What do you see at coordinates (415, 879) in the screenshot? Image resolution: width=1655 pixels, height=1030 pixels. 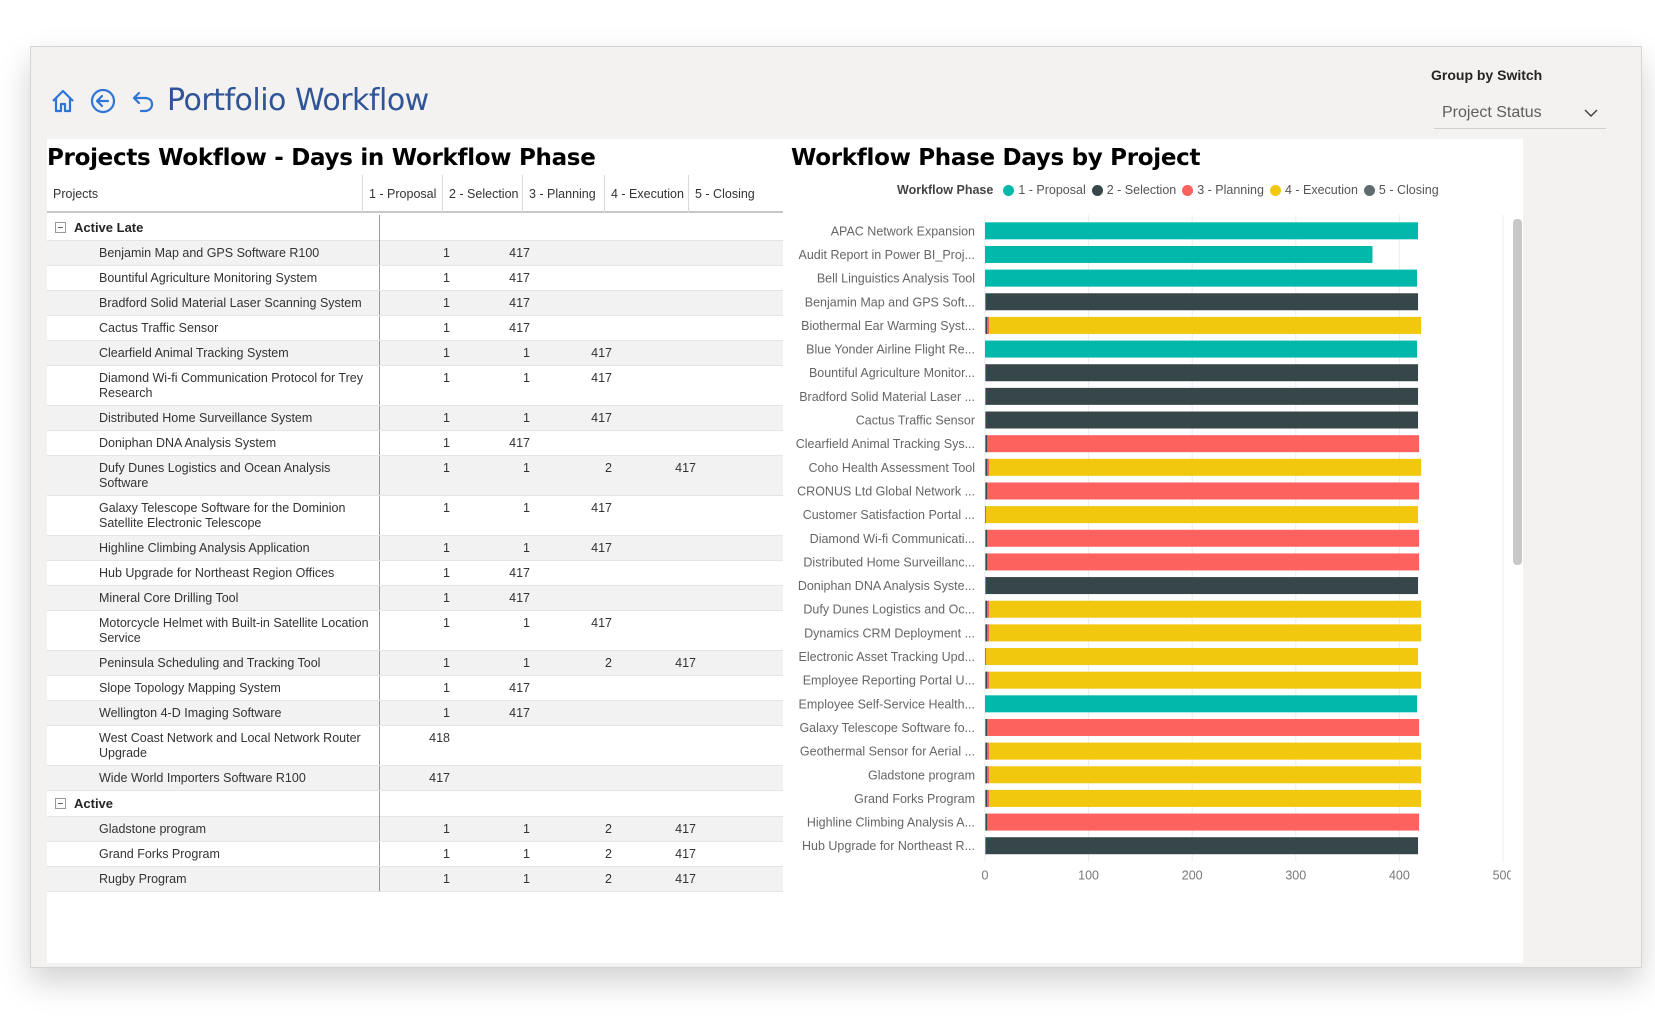 I see `table-row: Rugby Program 1 1 2 417` at bounding box center [415, 879].